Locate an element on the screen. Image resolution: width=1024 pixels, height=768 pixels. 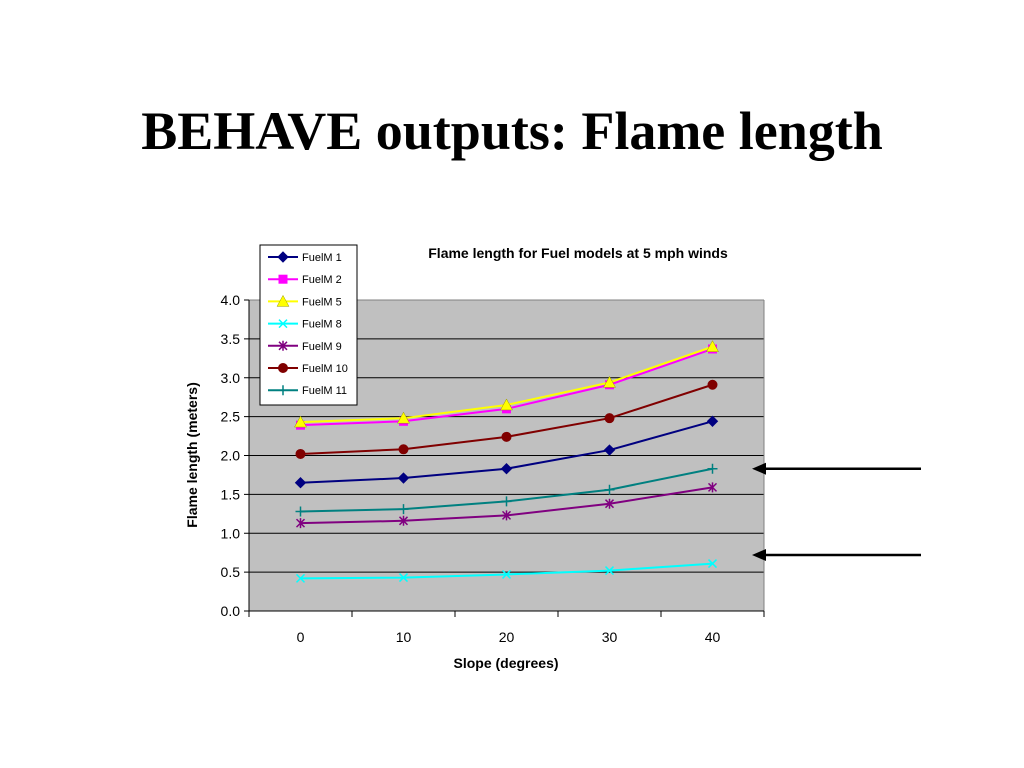
y-tick-label: 0.5 is located at coordinates (231, 572).